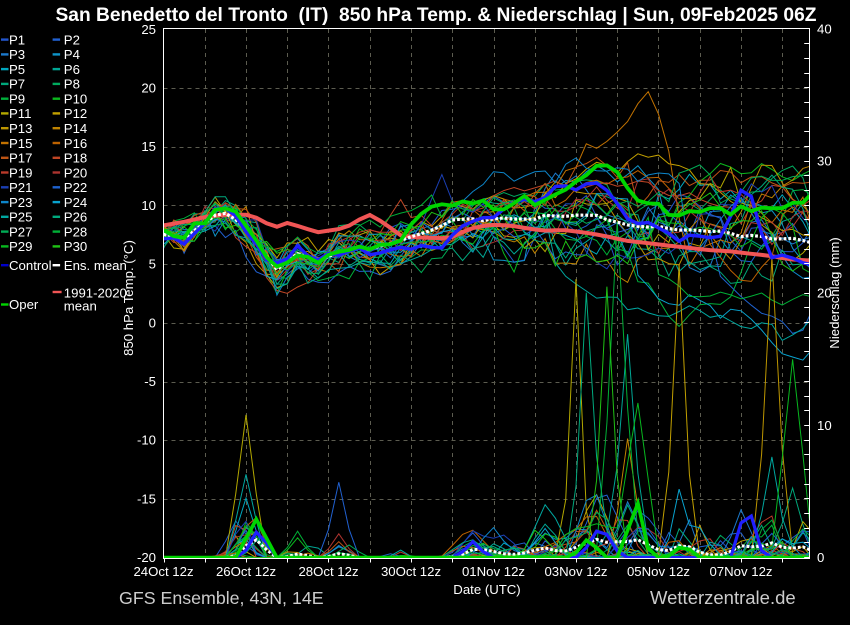 This screenshot has width=850, height=625. I want to click on svg-text: P22, so click(75, 187).